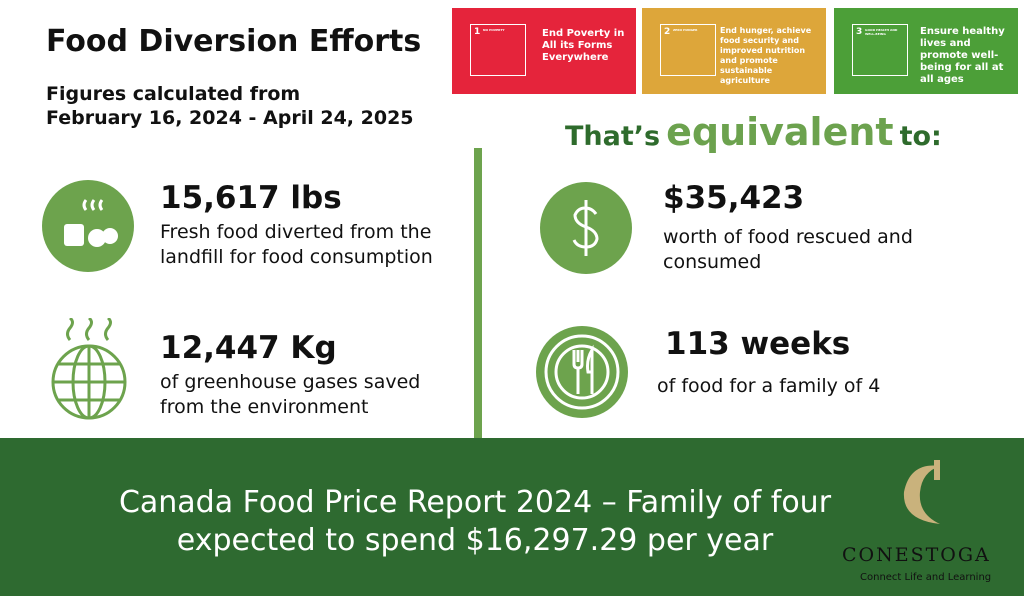 The width and height of the screenshot is (1024, 596). Describe the element at coordinates (89, 369) in the screenshot. I see `globe-icon` at that location.